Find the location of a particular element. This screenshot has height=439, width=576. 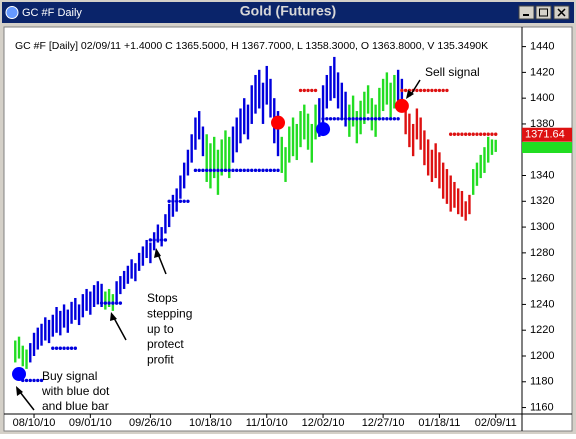

y-tick-label: 1420 is located at coordinates (542, 72).